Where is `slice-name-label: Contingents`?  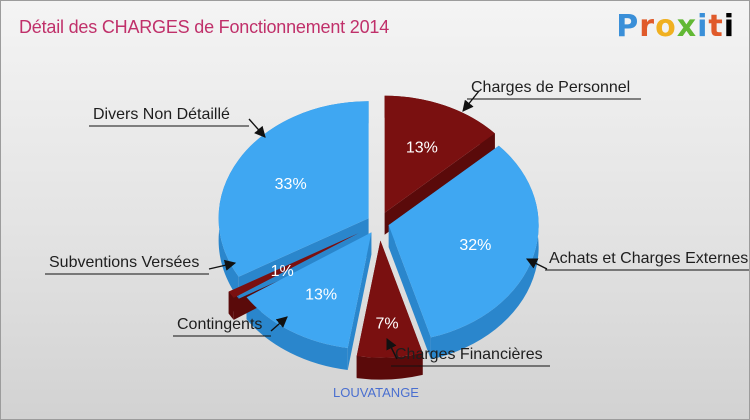 slice-name-label: Contingents is located at coordinates (219, 324).